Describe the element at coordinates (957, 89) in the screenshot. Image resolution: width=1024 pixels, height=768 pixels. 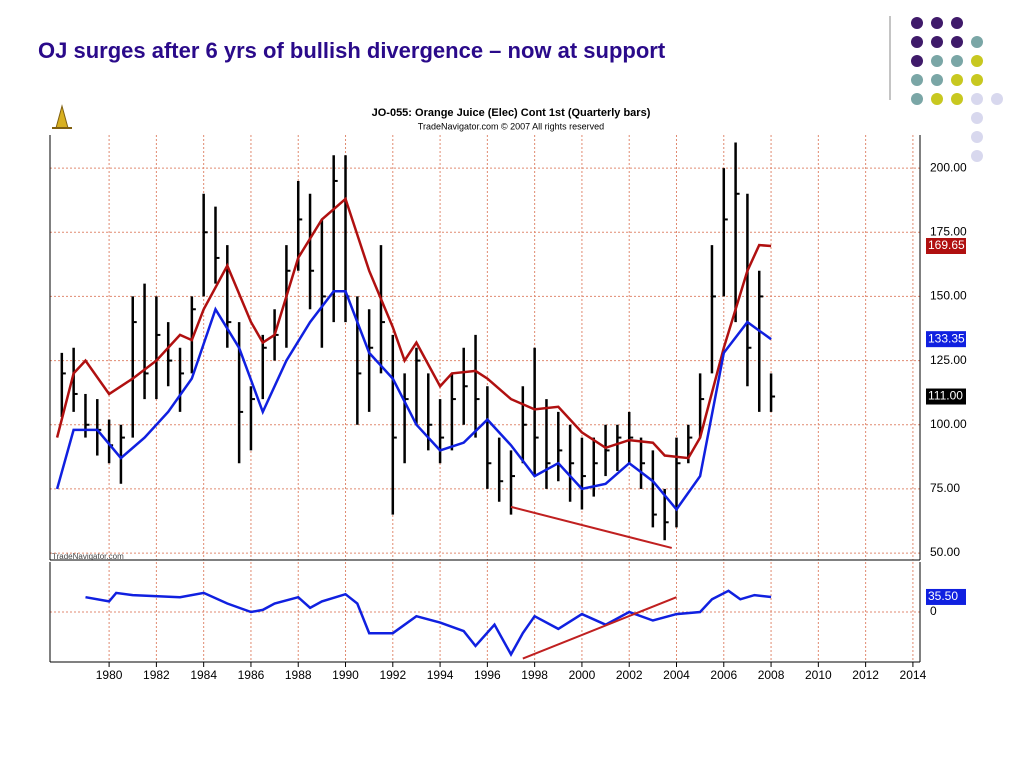
I see `decor-dots` at that location.